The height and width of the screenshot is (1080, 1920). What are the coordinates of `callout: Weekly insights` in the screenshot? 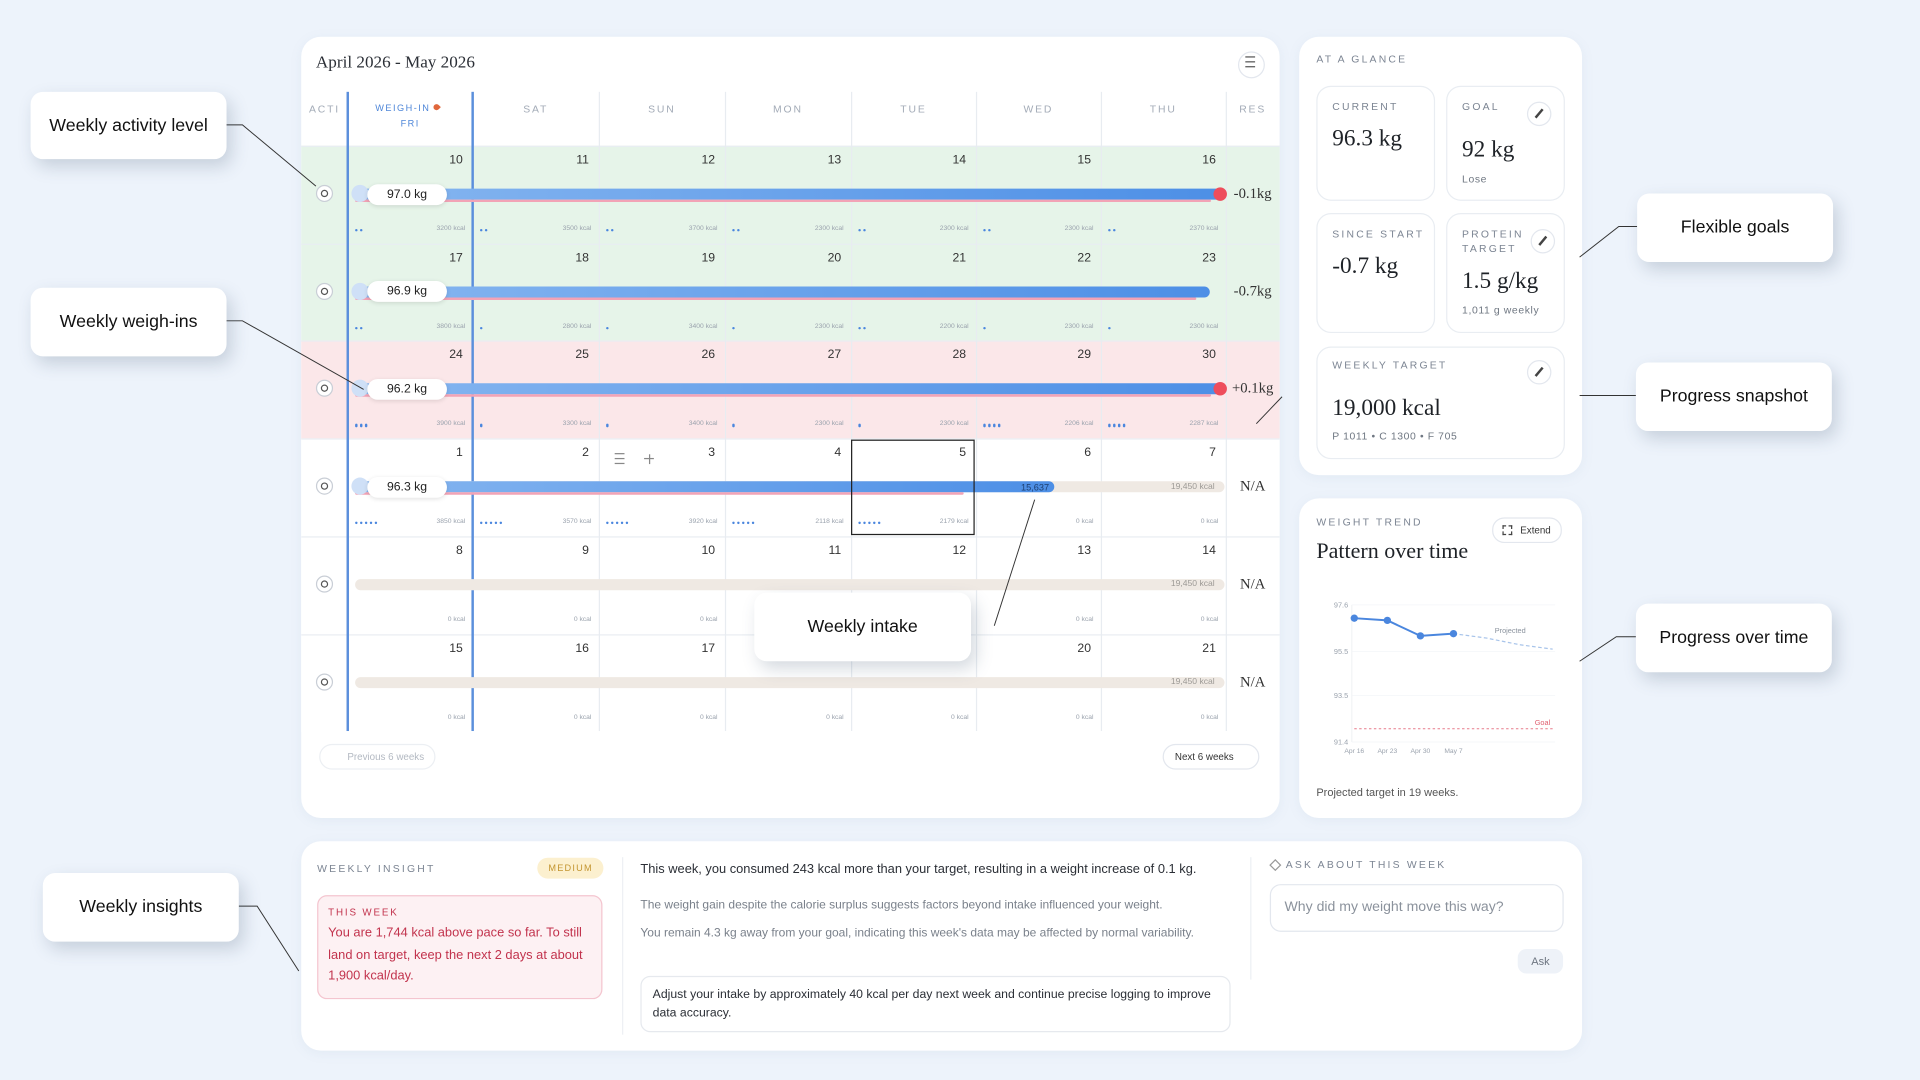 It's located at (140, 907).